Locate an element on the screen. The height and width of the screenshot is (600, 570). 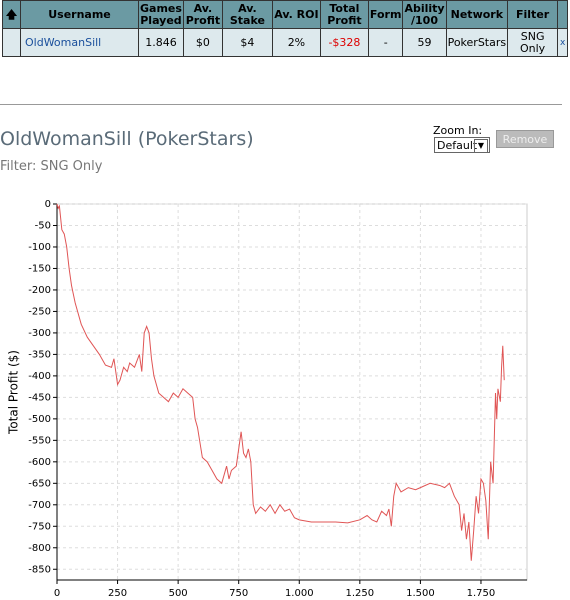
y-tick-label: -200 is located at coordinates (39, 290).